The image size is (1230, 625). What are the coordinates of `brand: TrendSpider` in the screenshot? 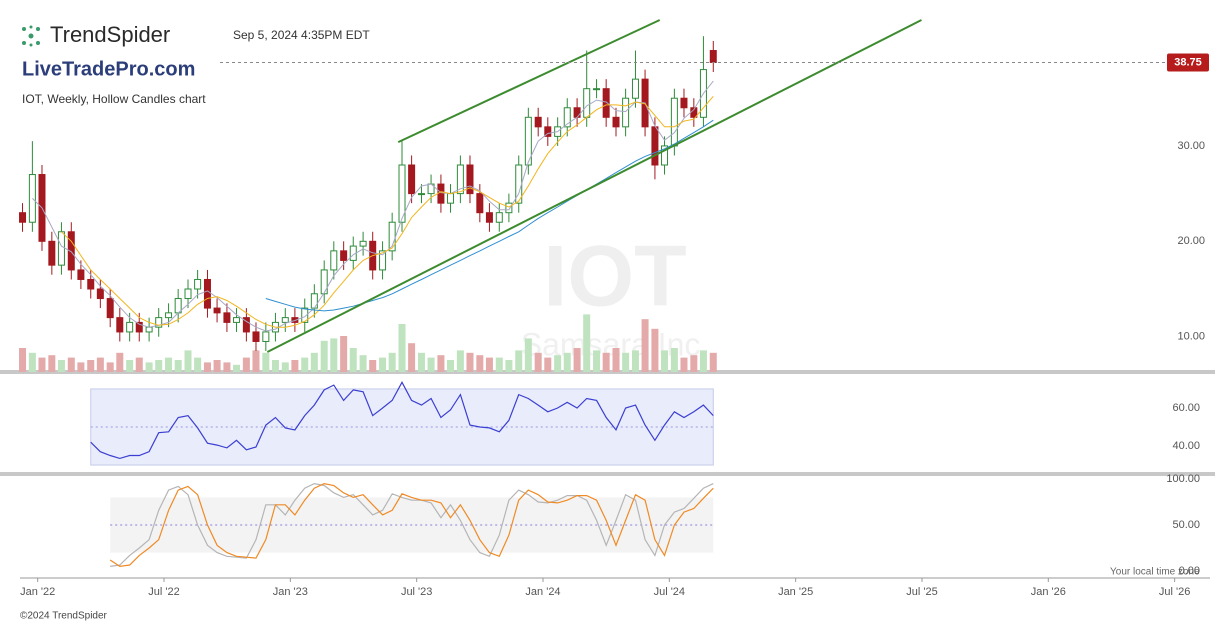 It's located at (110, 34).